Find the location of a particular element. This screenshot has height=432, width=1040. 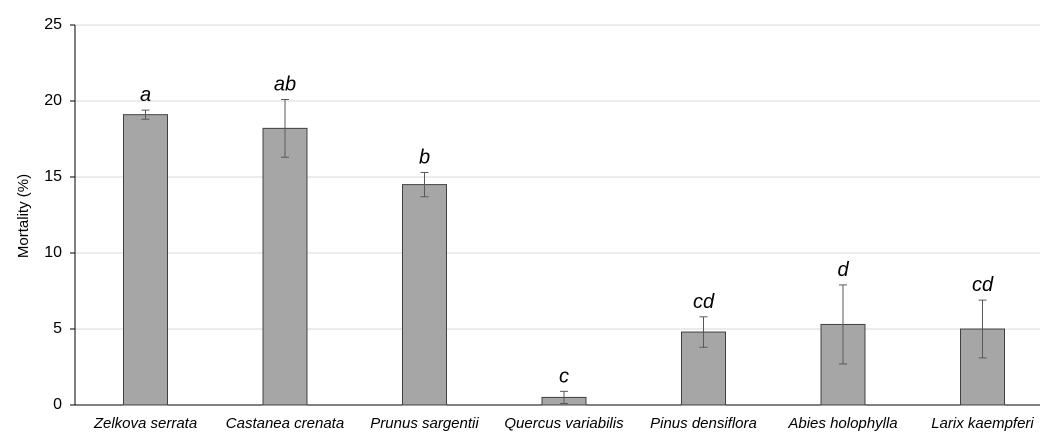

significance-label: d is located at coordinates (843, 270).